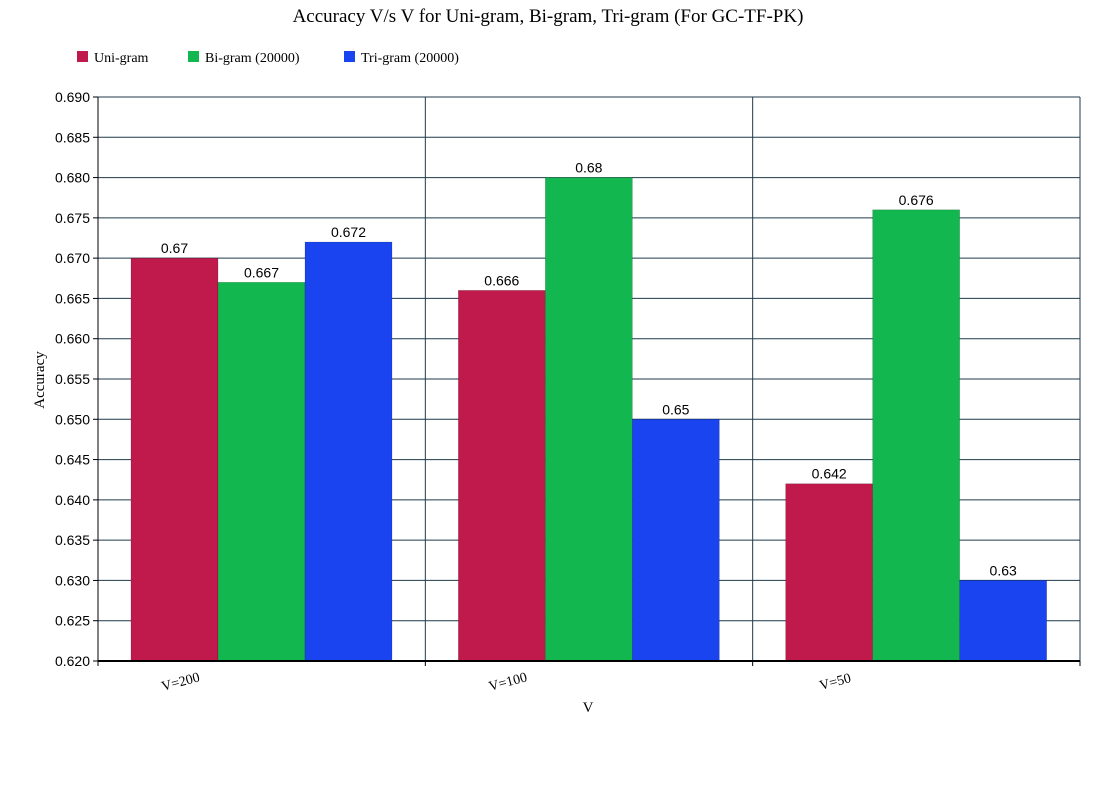 The image size is (1095, 805). I want to click on data-label: 0.68, so click(588, 168).